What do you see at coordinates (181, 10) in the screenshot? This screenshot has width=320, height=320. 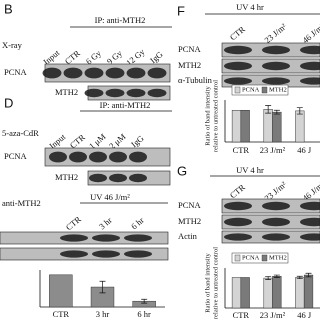 I see `panel-letter: F` at bounding box center [181, 10].